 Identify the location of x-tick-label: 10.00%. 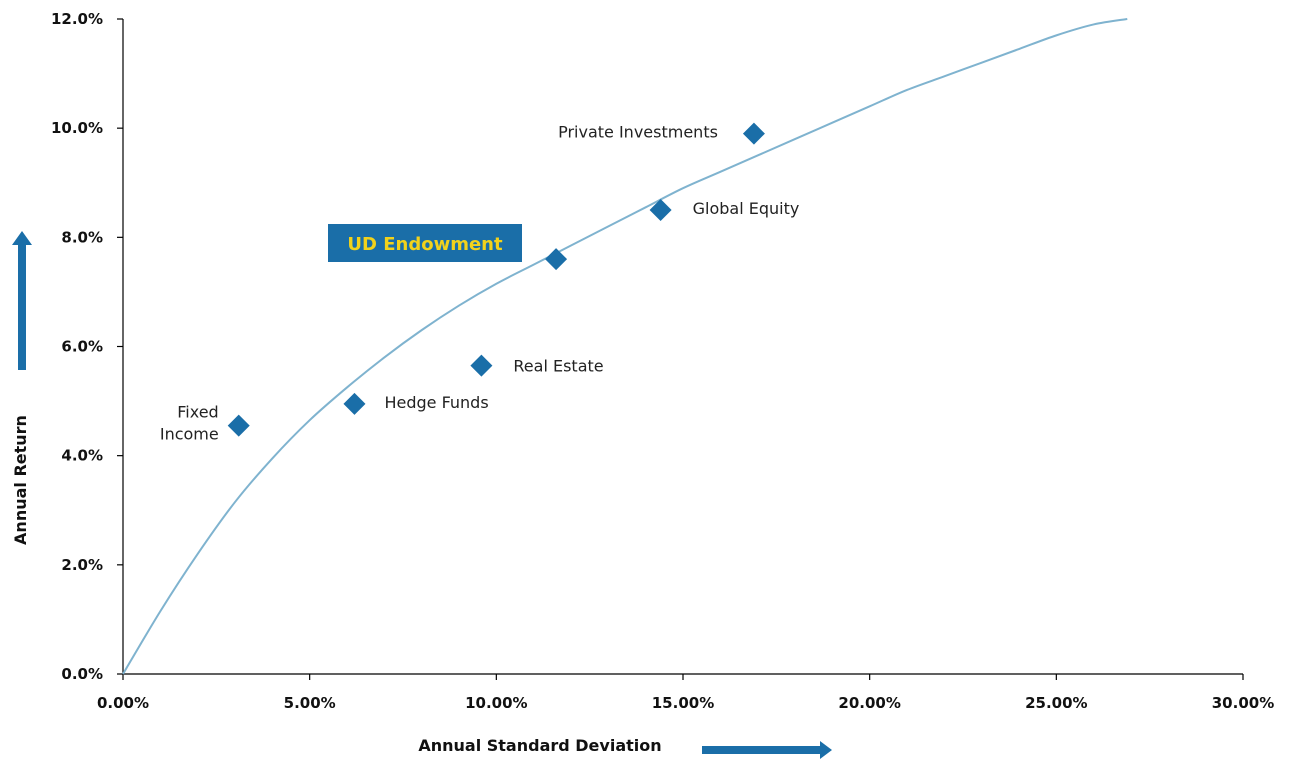
(496, 703).